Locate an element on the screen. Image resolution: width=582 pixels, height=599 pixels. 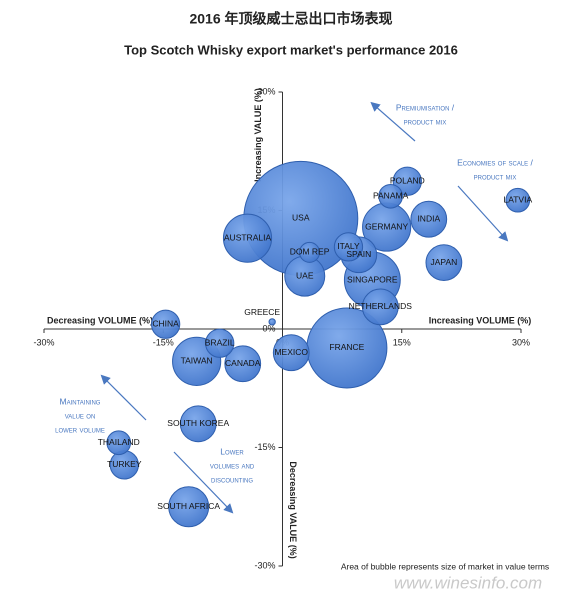
bubble-label: FRANCE is located at coordinates (346, 347).